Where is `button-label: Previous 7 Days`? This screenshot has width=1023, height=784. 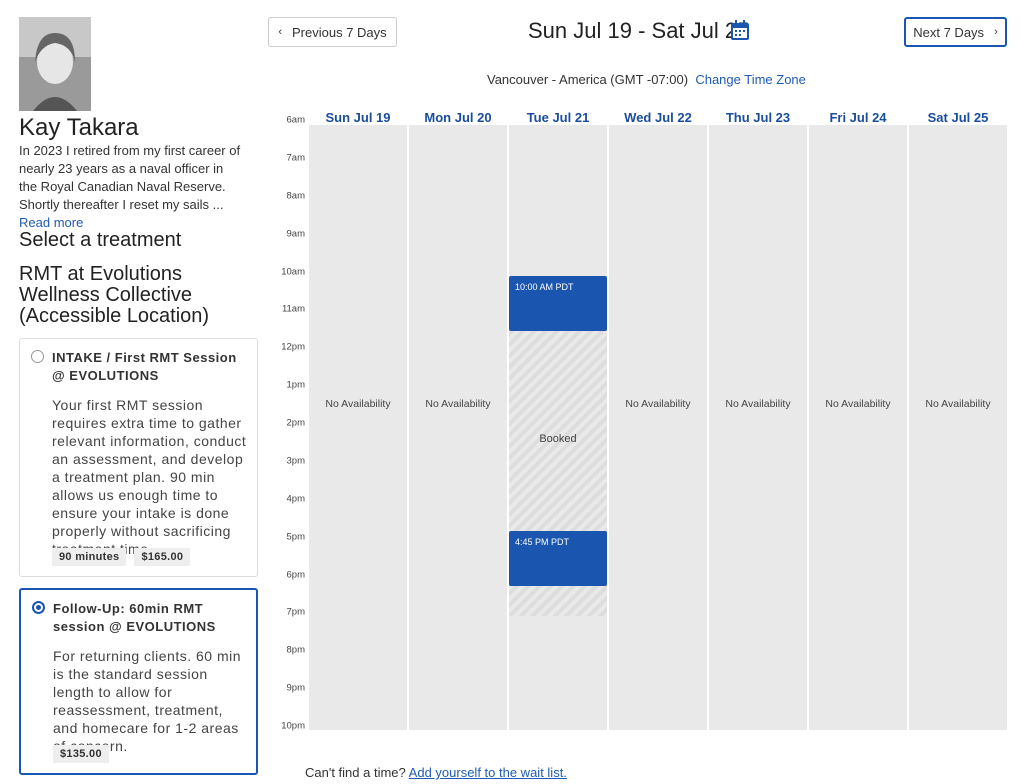 button-label: Previous 7 Days is located at coordinates (339, 32).